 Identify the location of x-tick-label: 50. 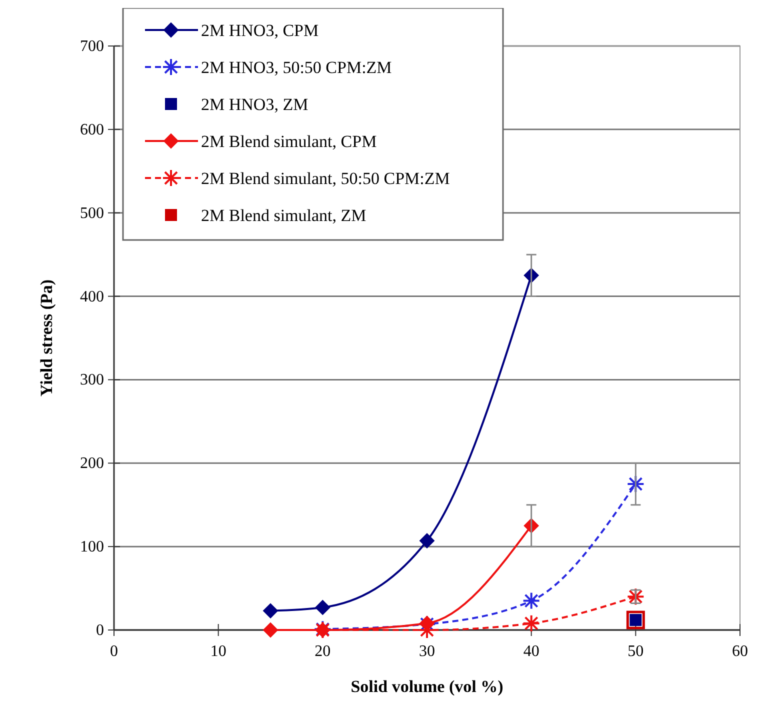
(636, 651).